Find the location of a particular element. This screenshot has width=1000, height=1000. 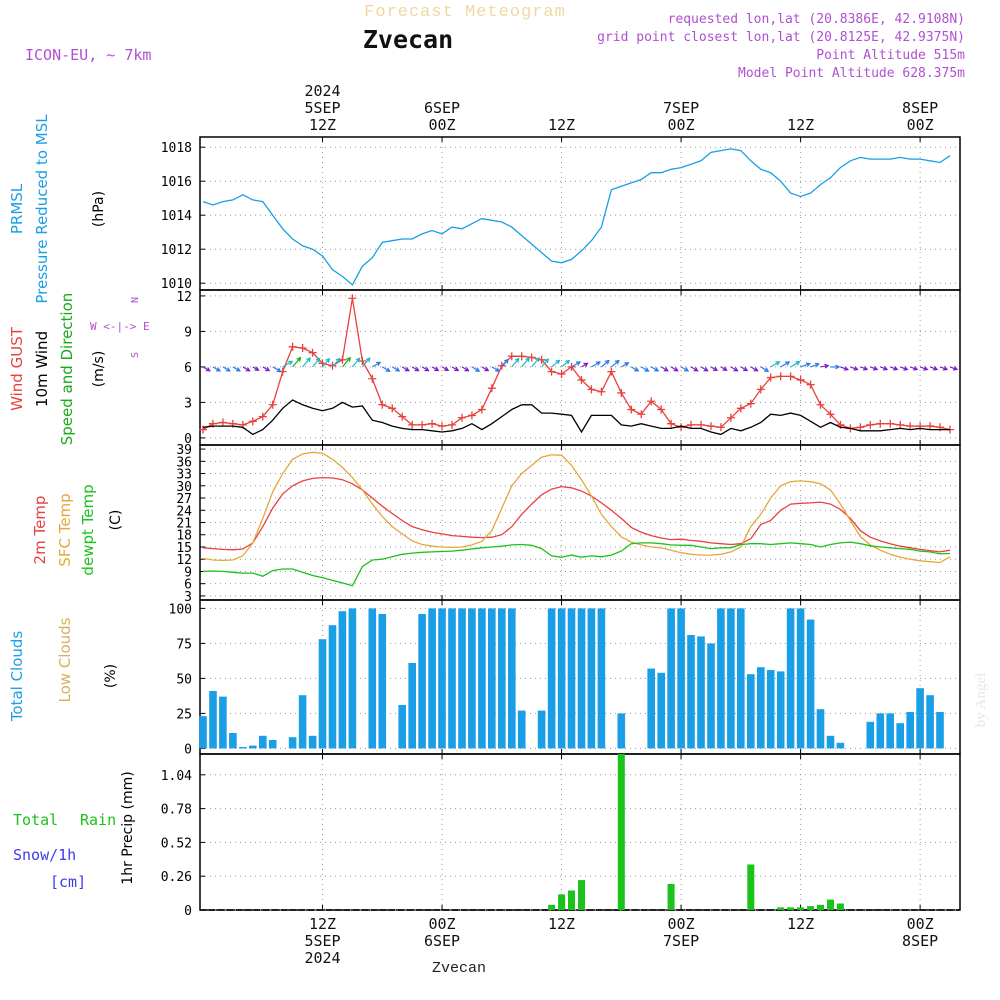

y-tick-label: 12 is located at coordinates (184, 560).